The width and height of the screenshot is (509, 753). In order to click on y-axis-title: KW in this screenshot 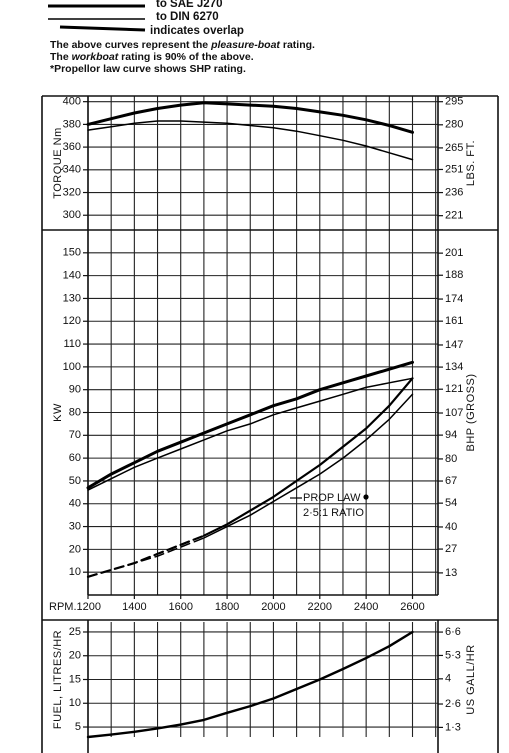, I will do `click(58, 412)`.